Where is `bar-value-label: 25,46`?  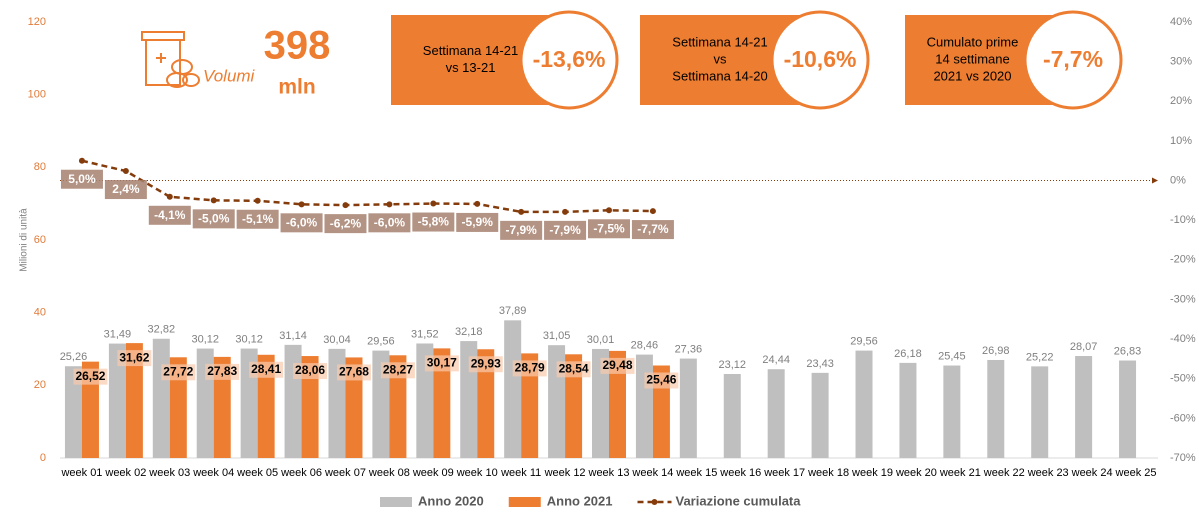 bar-value-label: 25,46 is located at coordinates (661, 380).